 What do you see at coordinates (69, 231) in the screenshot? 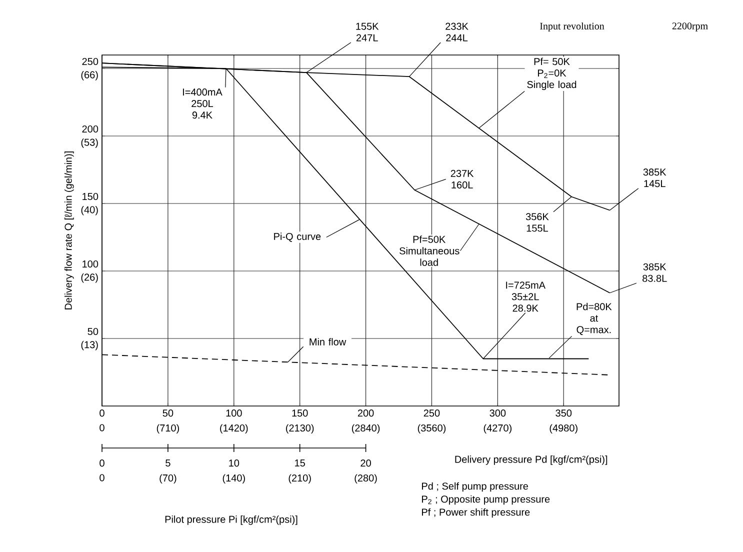
I see `y2-axis-title: Delivery flow rate Q [ℓ/min (gel/min)]` at bounding box center [69, 231].